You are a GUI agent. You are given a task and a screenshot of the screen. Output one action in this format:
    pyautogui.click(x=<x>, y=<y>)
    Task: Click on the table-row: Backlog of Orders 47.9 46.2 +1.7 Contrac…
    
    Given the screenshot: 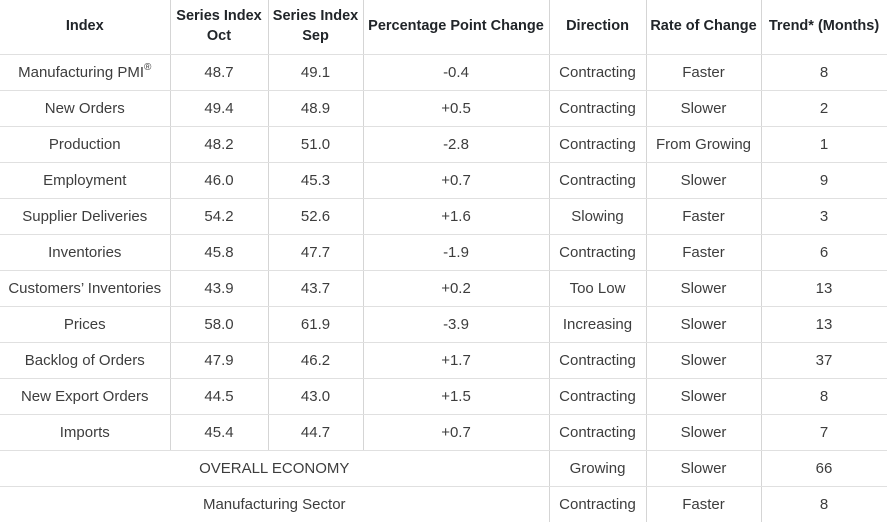 What is the action you would take?
    pyautogui.click(x=443, y=360)
    